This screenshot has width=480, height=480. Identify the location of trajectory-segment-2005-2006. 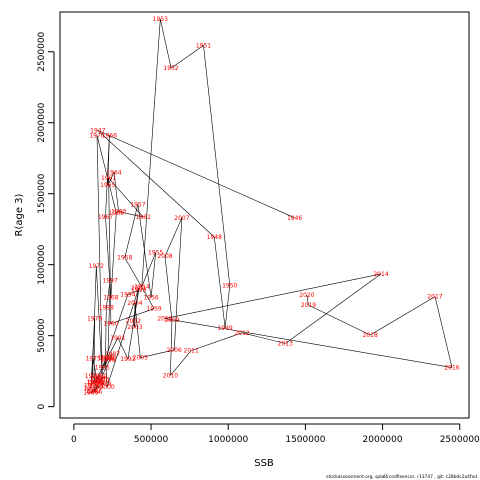
(157, 353).